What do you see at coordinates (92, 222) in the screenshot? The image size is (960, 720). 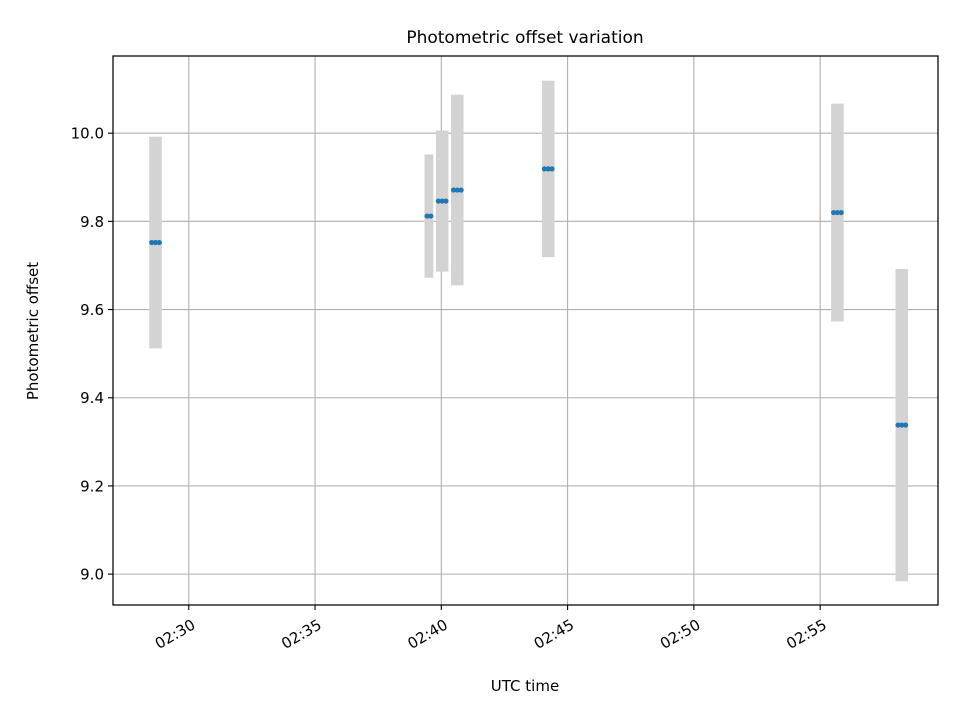 I see `y-tick-label: 9.8` at bounding box center [92, 222].